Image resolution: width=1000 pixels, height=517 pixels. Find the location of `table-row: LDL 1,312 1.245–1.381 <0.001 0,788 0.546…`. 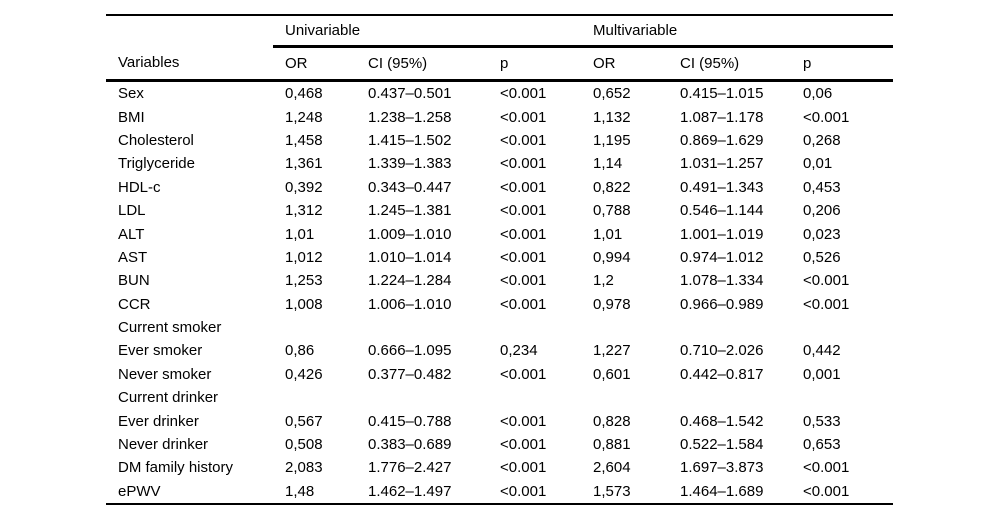

table-row: LDL 1,312 1.245–1.381 <0.001 0,788 0.546… is located at coordinates (499, 210).